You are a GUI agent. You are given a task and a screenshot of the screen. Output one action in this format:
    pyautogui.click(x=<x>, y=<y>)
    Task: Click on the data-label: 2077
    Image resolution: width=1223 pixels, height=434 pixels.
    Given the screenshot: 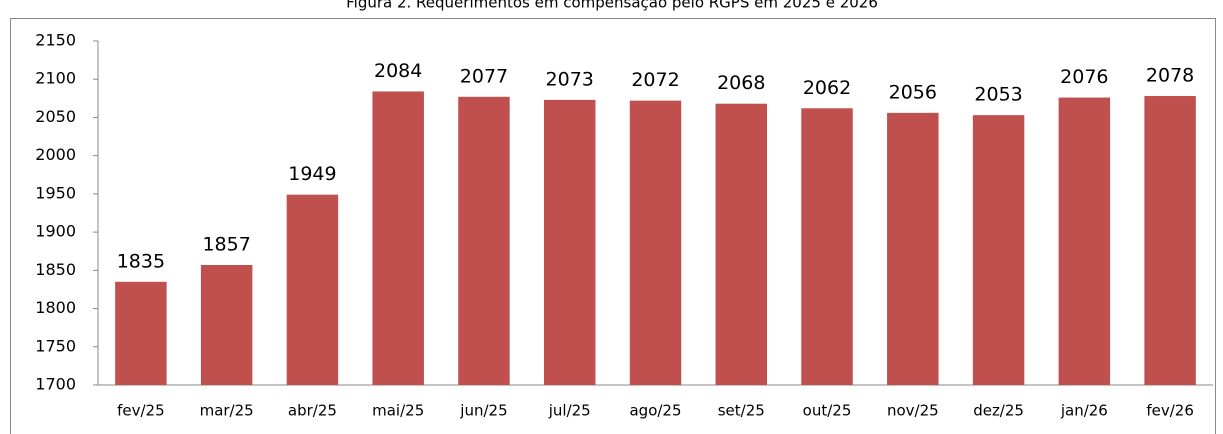 What is the action you would take?
    pyautogui.click(x=484, y=76)
    